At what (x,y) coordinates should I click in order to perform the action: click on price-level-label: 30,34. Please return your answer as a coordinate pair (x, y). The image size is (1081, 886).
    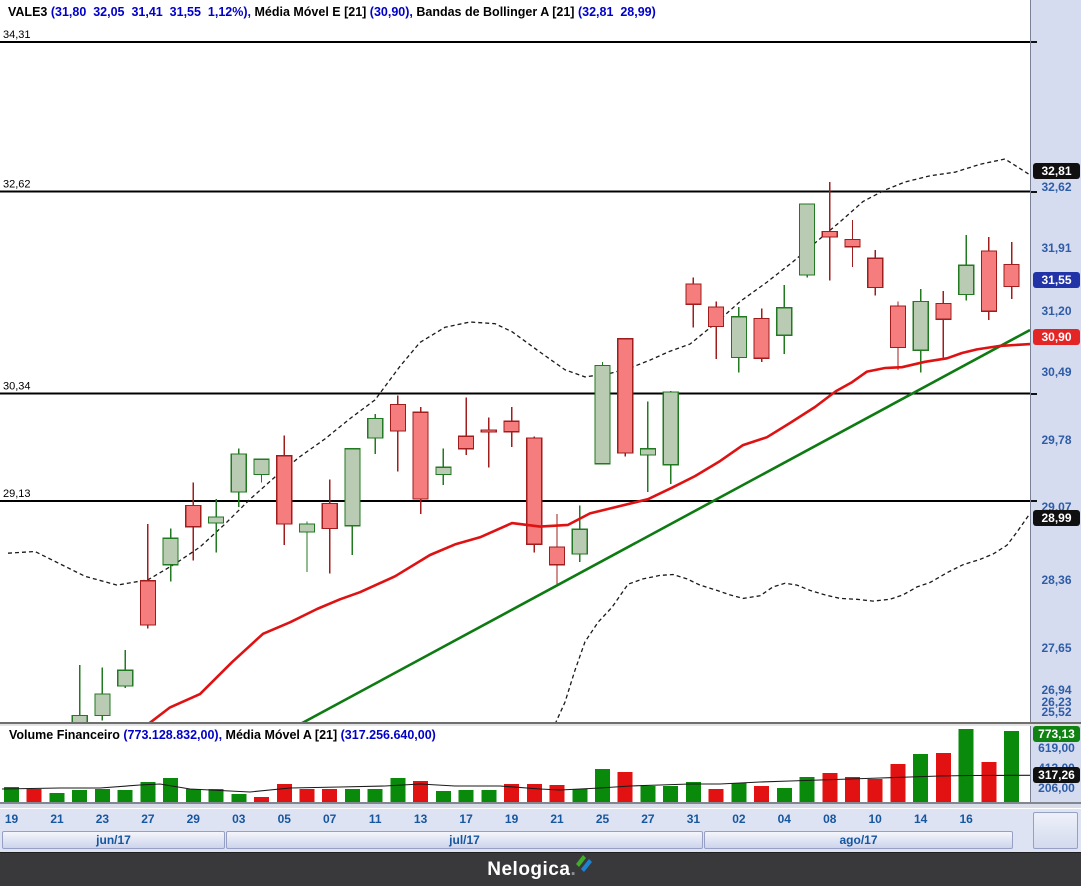
    Looking at the image, I should click on (17, 387).